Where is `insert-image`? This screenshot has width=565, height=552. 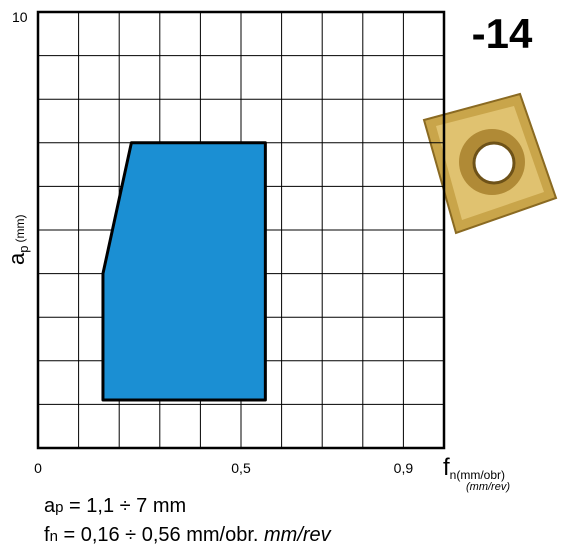
insert-image is located at coordinates (490, 163).